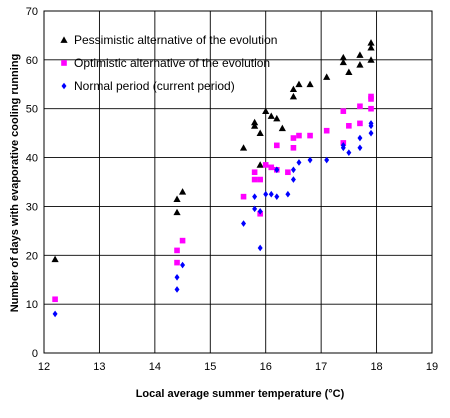 The height and width of the screenshot is (418, 450). What do you see at coordinates (99, 367) in the screenshot?
I see `x-tick-label: 13` at bounding box center [99, 367].